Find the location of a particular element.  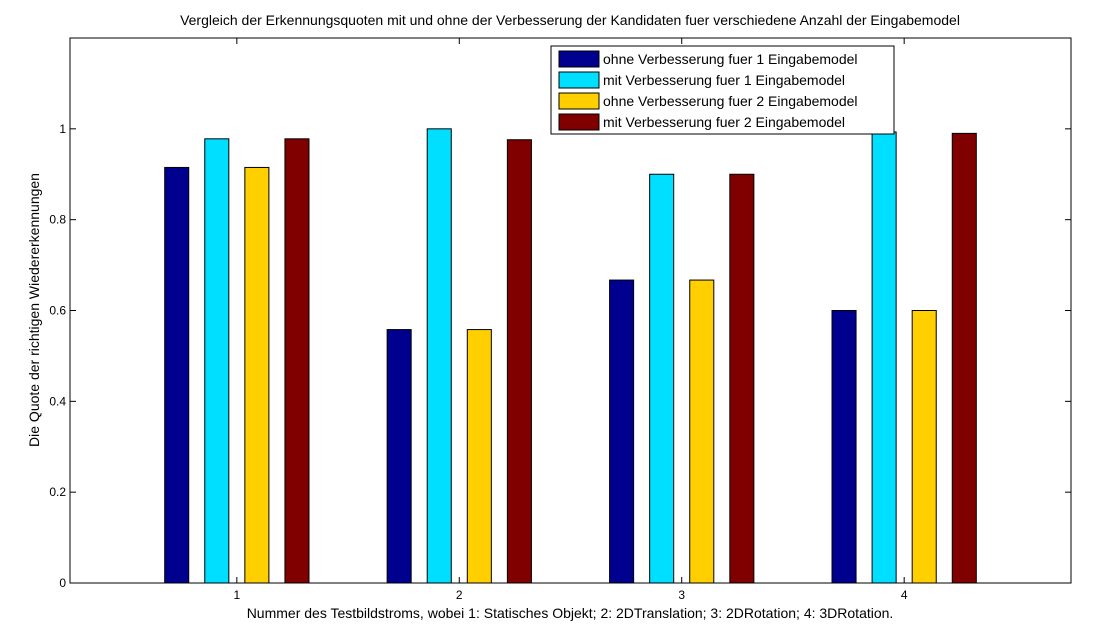

legend-box is located at coordinates (722, 90).